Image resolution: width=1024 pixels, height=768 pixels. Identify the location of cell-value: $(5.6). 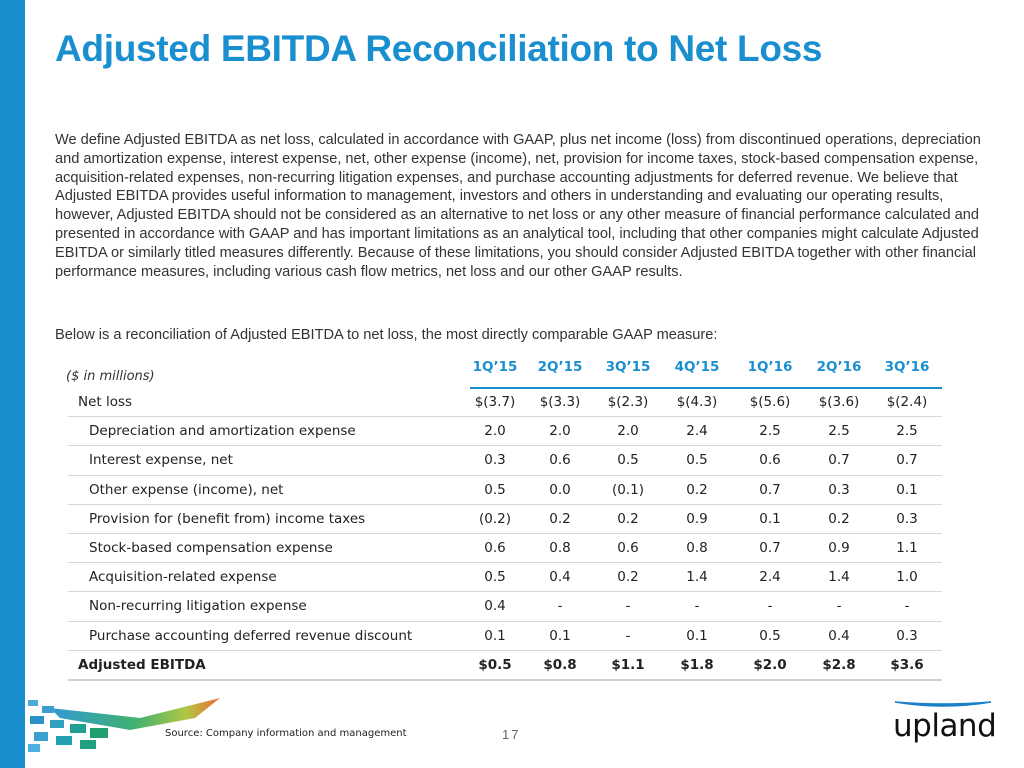
(770, 402).